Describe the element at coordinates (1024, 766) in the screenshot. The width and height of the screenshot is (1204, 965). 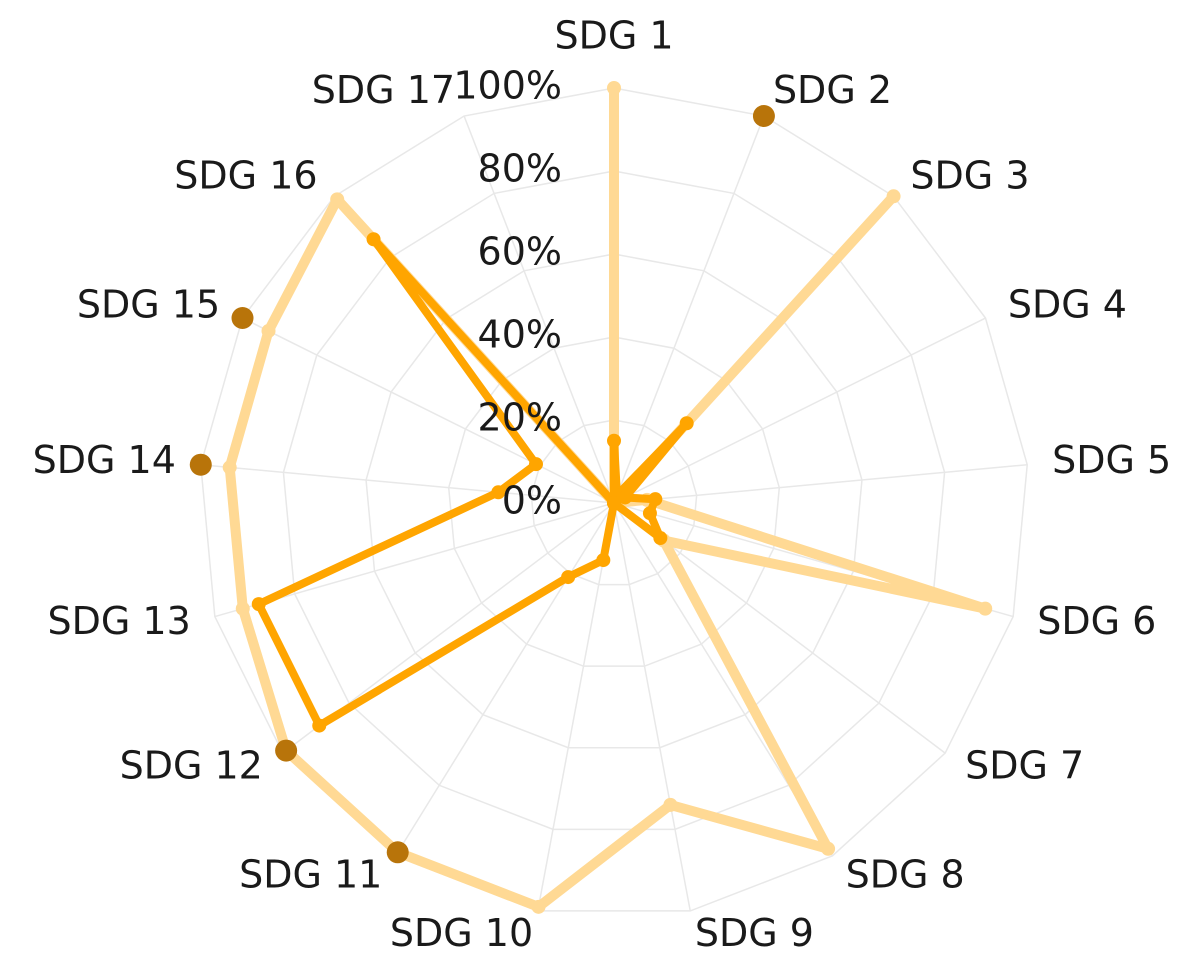
I see `axis-label: SDG 7` at that location.